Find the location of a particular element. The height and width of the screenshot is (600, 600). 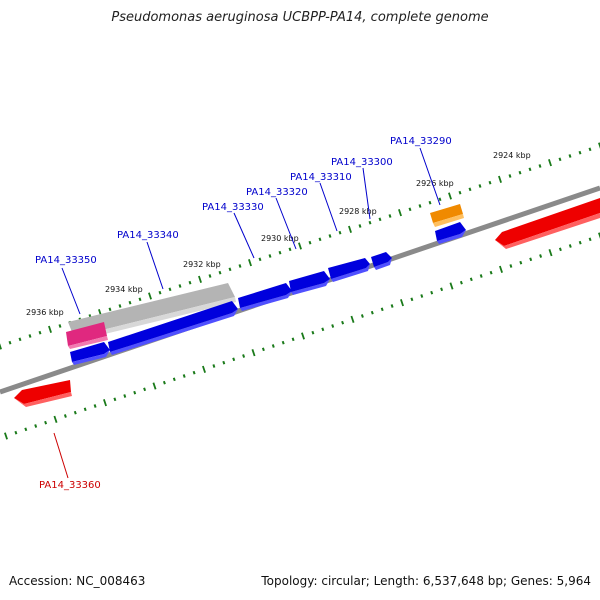

gene-arrow-reverse-right is located at coordinates (547, 223).